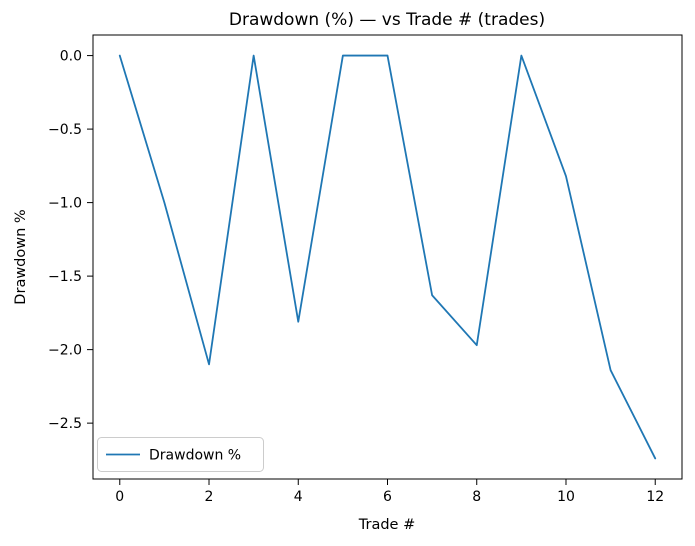 This screenshot has width=695, height=546. I want to click on x-tick-label: 4, so click(298, 497).